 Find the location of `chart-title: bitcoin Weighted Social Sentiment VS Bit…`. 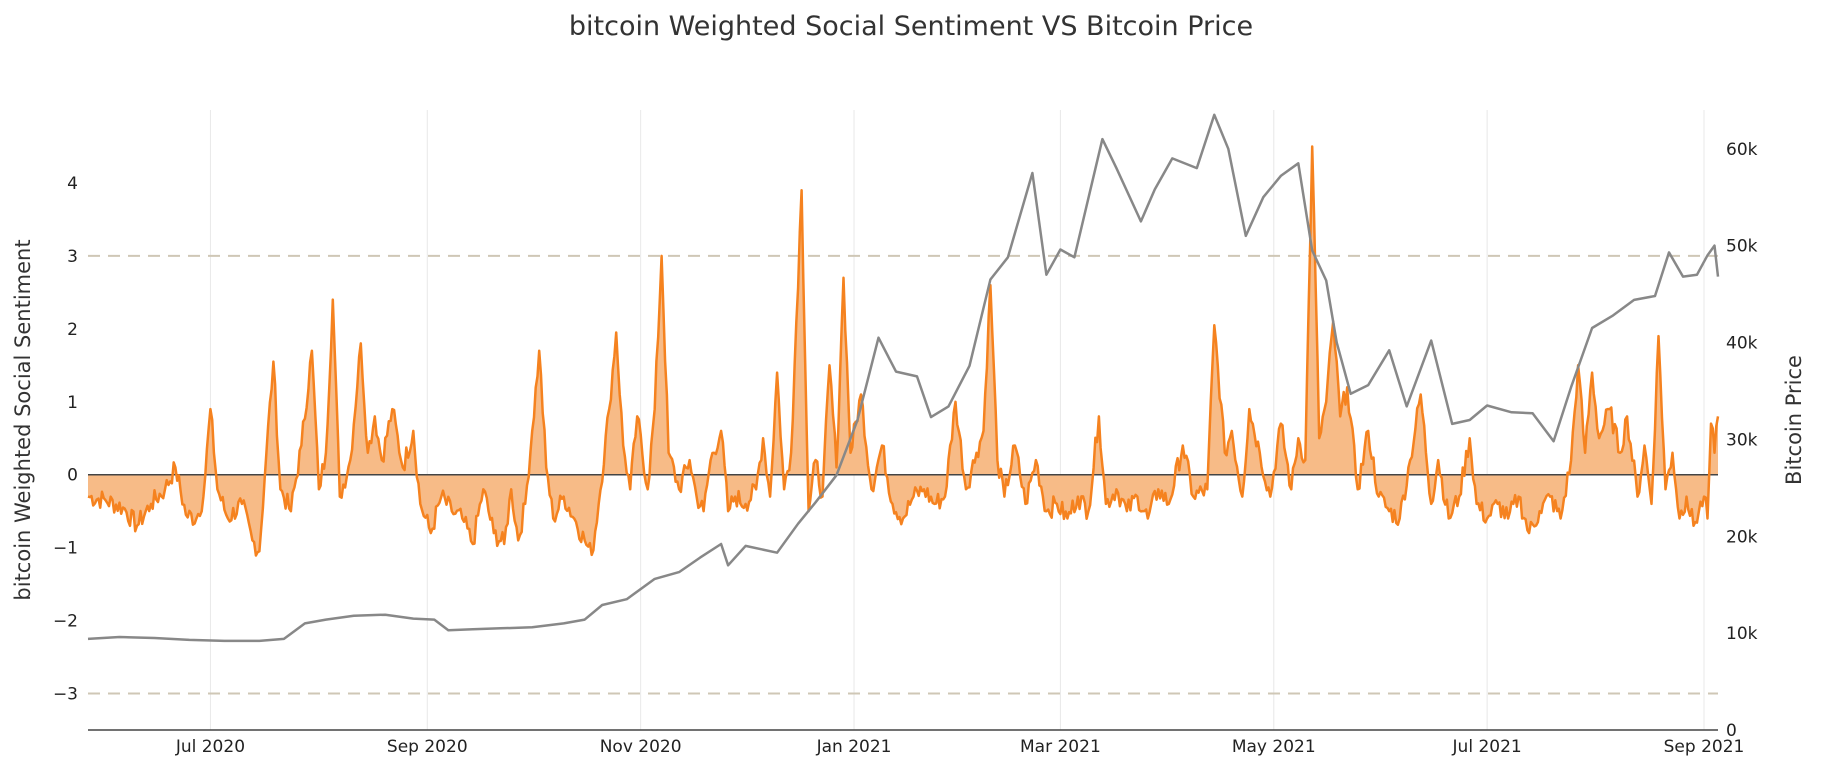

chart-title: bitcoin Weighted Social Sentiment VS Bit… is located at coordinates (911, 26).